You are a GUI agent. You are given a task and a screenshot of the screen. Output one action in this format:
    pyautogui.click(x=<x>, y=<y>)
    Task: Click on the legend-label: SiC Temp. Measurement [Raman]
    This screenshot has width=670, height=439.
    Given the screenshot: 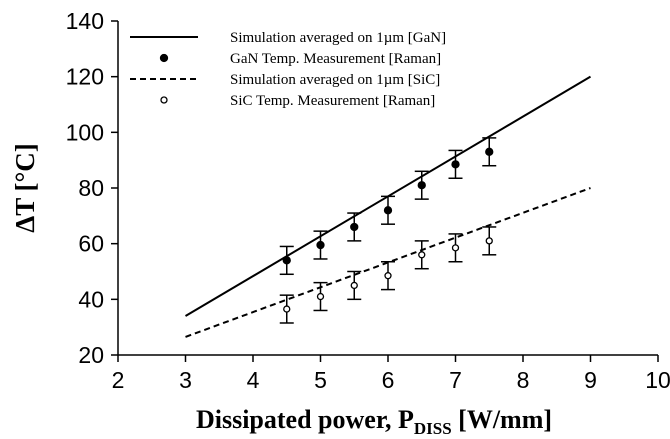 What is the action you would take?
    pyautogui.click(x=332, y=101)
    